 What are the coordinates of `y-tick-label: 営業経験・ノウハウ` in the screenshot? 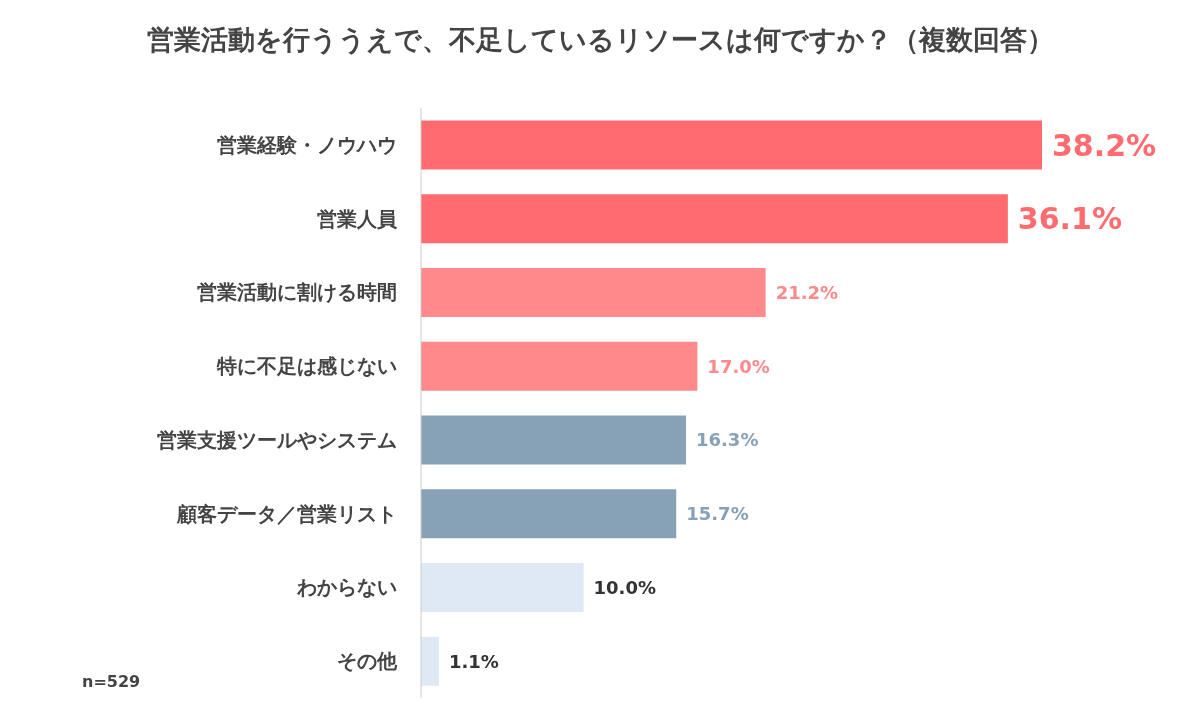 It's located at (307, 144).